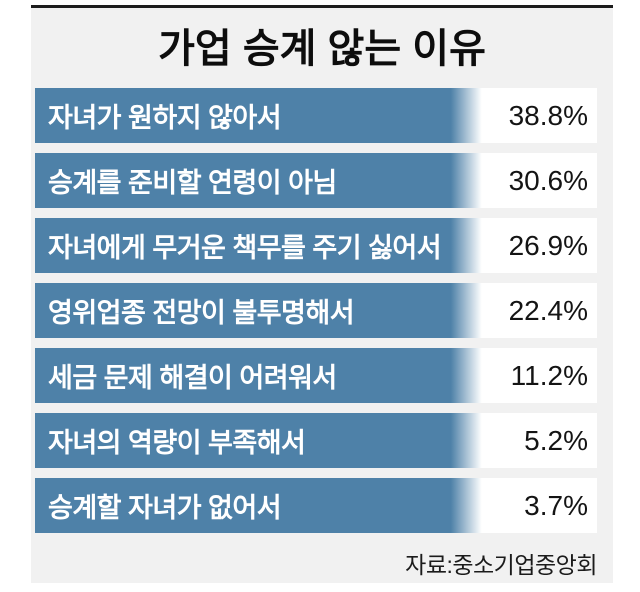 The height and width of the screenshot is (592, 640). I want to click on percent-value: 11.2%, so click(549, 375).